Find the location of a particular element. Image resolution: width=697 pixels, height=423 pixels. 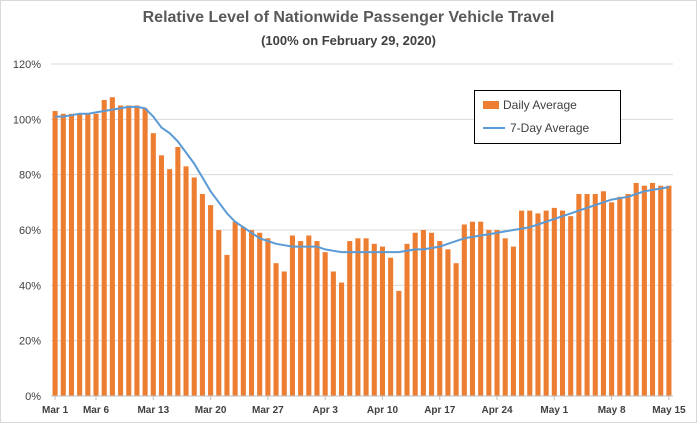

x-tick-label: May 1 is located at coordinates (554, 410).